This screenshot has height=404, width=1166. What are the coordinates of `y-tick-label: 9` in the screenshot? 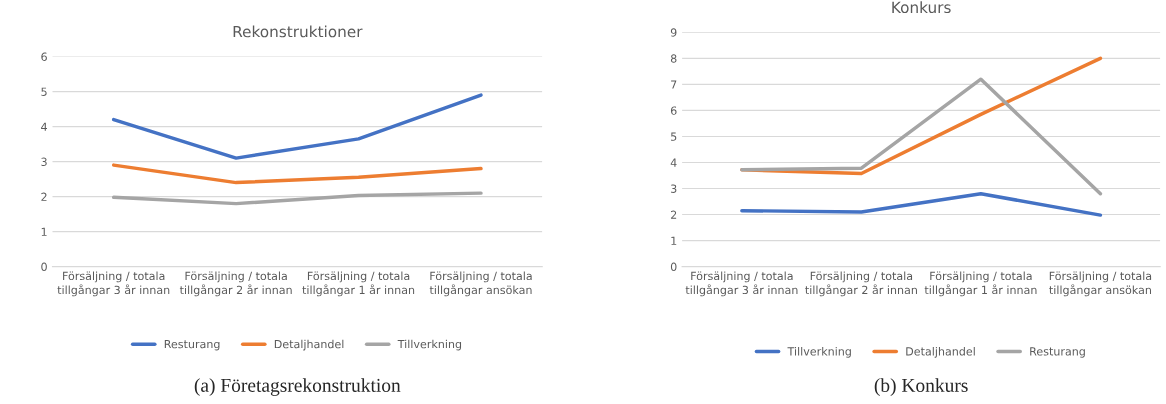 It's located at (673, 32).